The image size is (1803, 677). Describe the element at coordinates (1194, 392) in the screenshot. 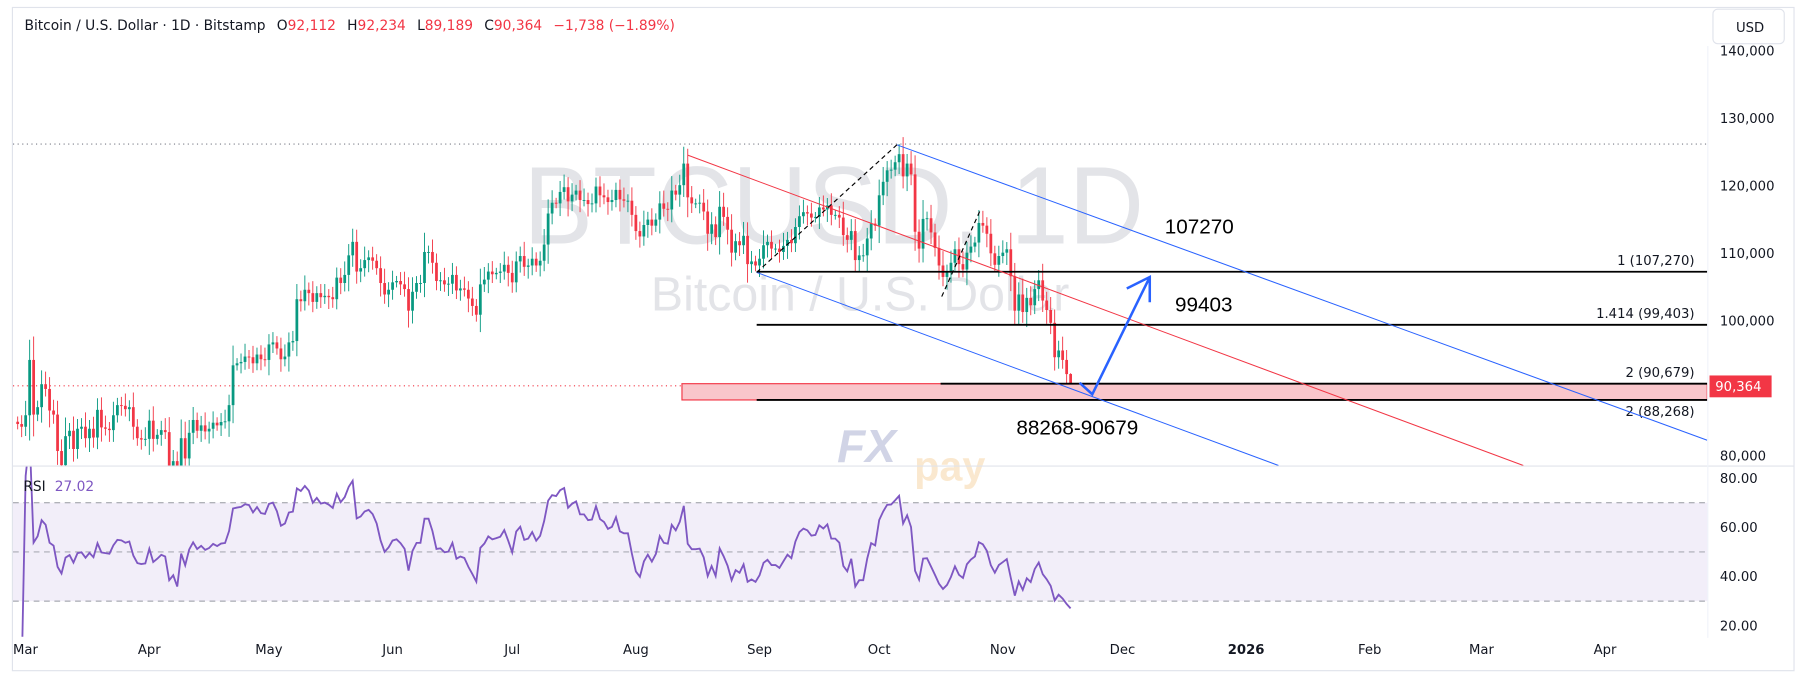

I see `support-zone` at that location.